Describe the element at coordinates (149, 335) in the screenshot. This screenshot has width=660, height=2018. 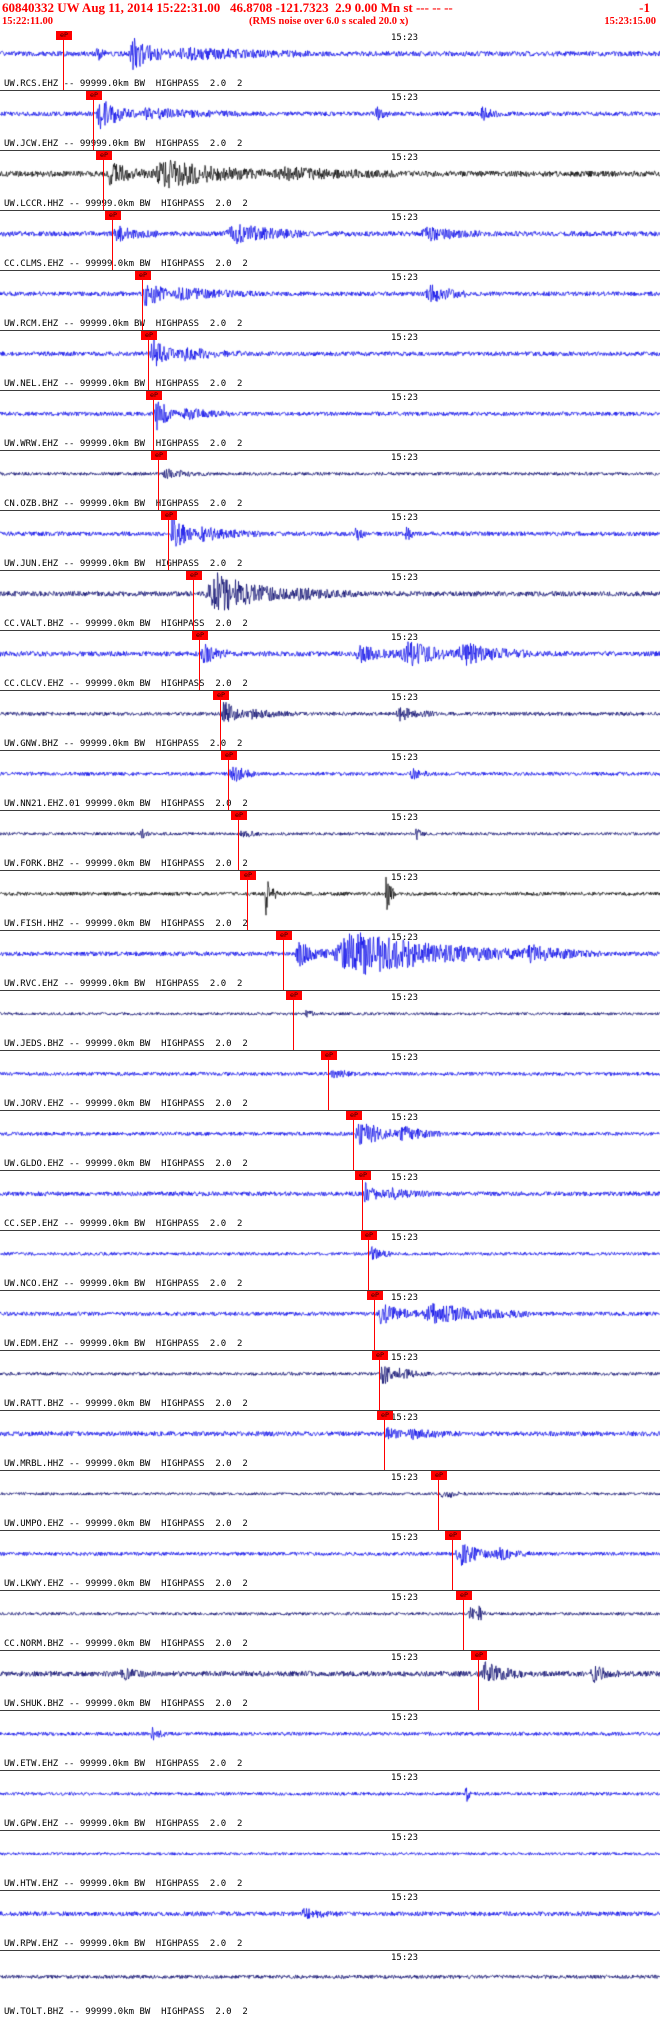
I see `pick-flag-nel: eP` at that location.